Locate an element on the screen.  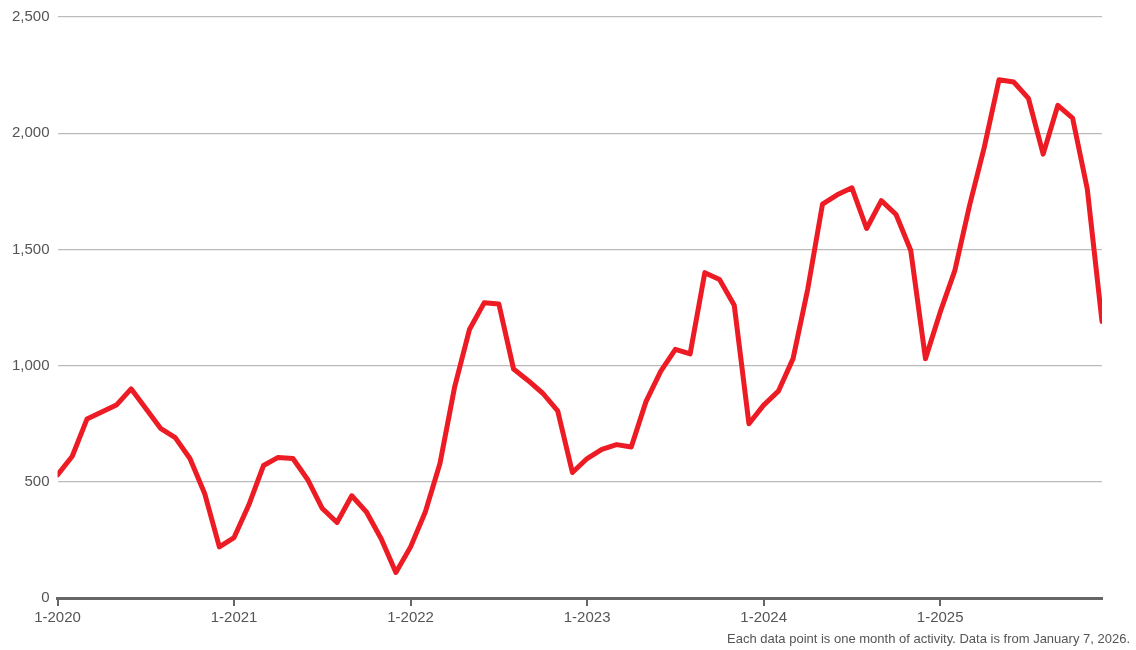
x-tick-label: 1-2023 is located at coordinates (587, 617).